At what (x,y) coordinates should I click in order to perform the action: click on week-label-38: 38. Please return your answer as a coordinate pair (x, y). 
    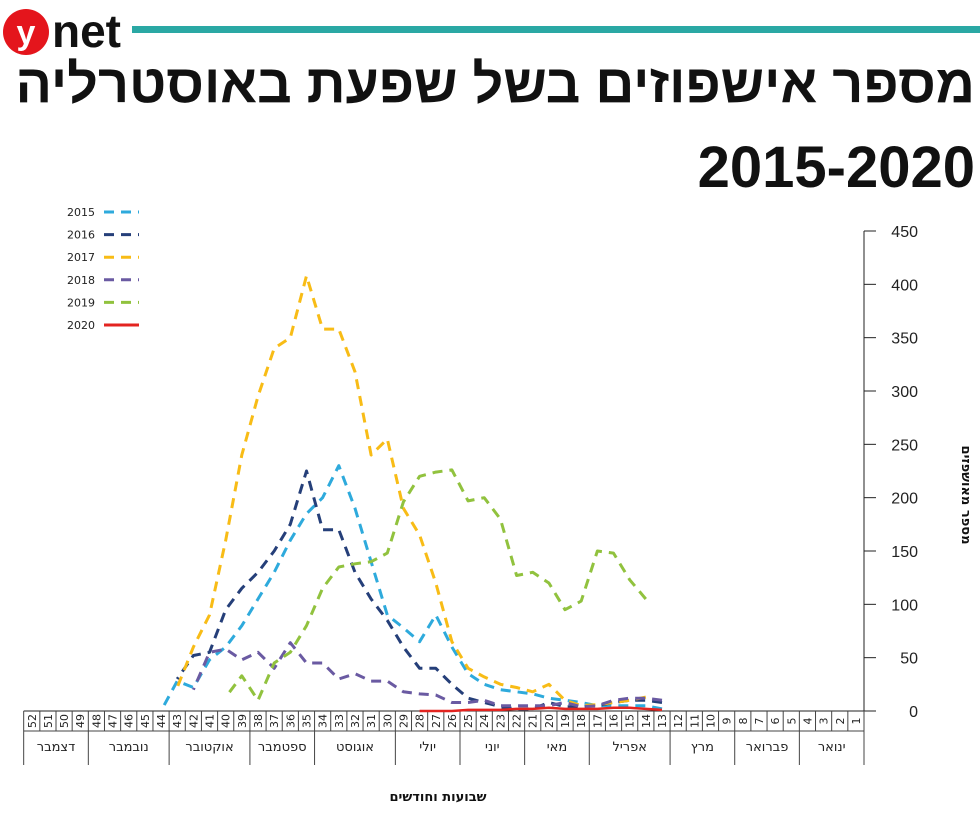
    Looking at the image, I should click on (258, 721).